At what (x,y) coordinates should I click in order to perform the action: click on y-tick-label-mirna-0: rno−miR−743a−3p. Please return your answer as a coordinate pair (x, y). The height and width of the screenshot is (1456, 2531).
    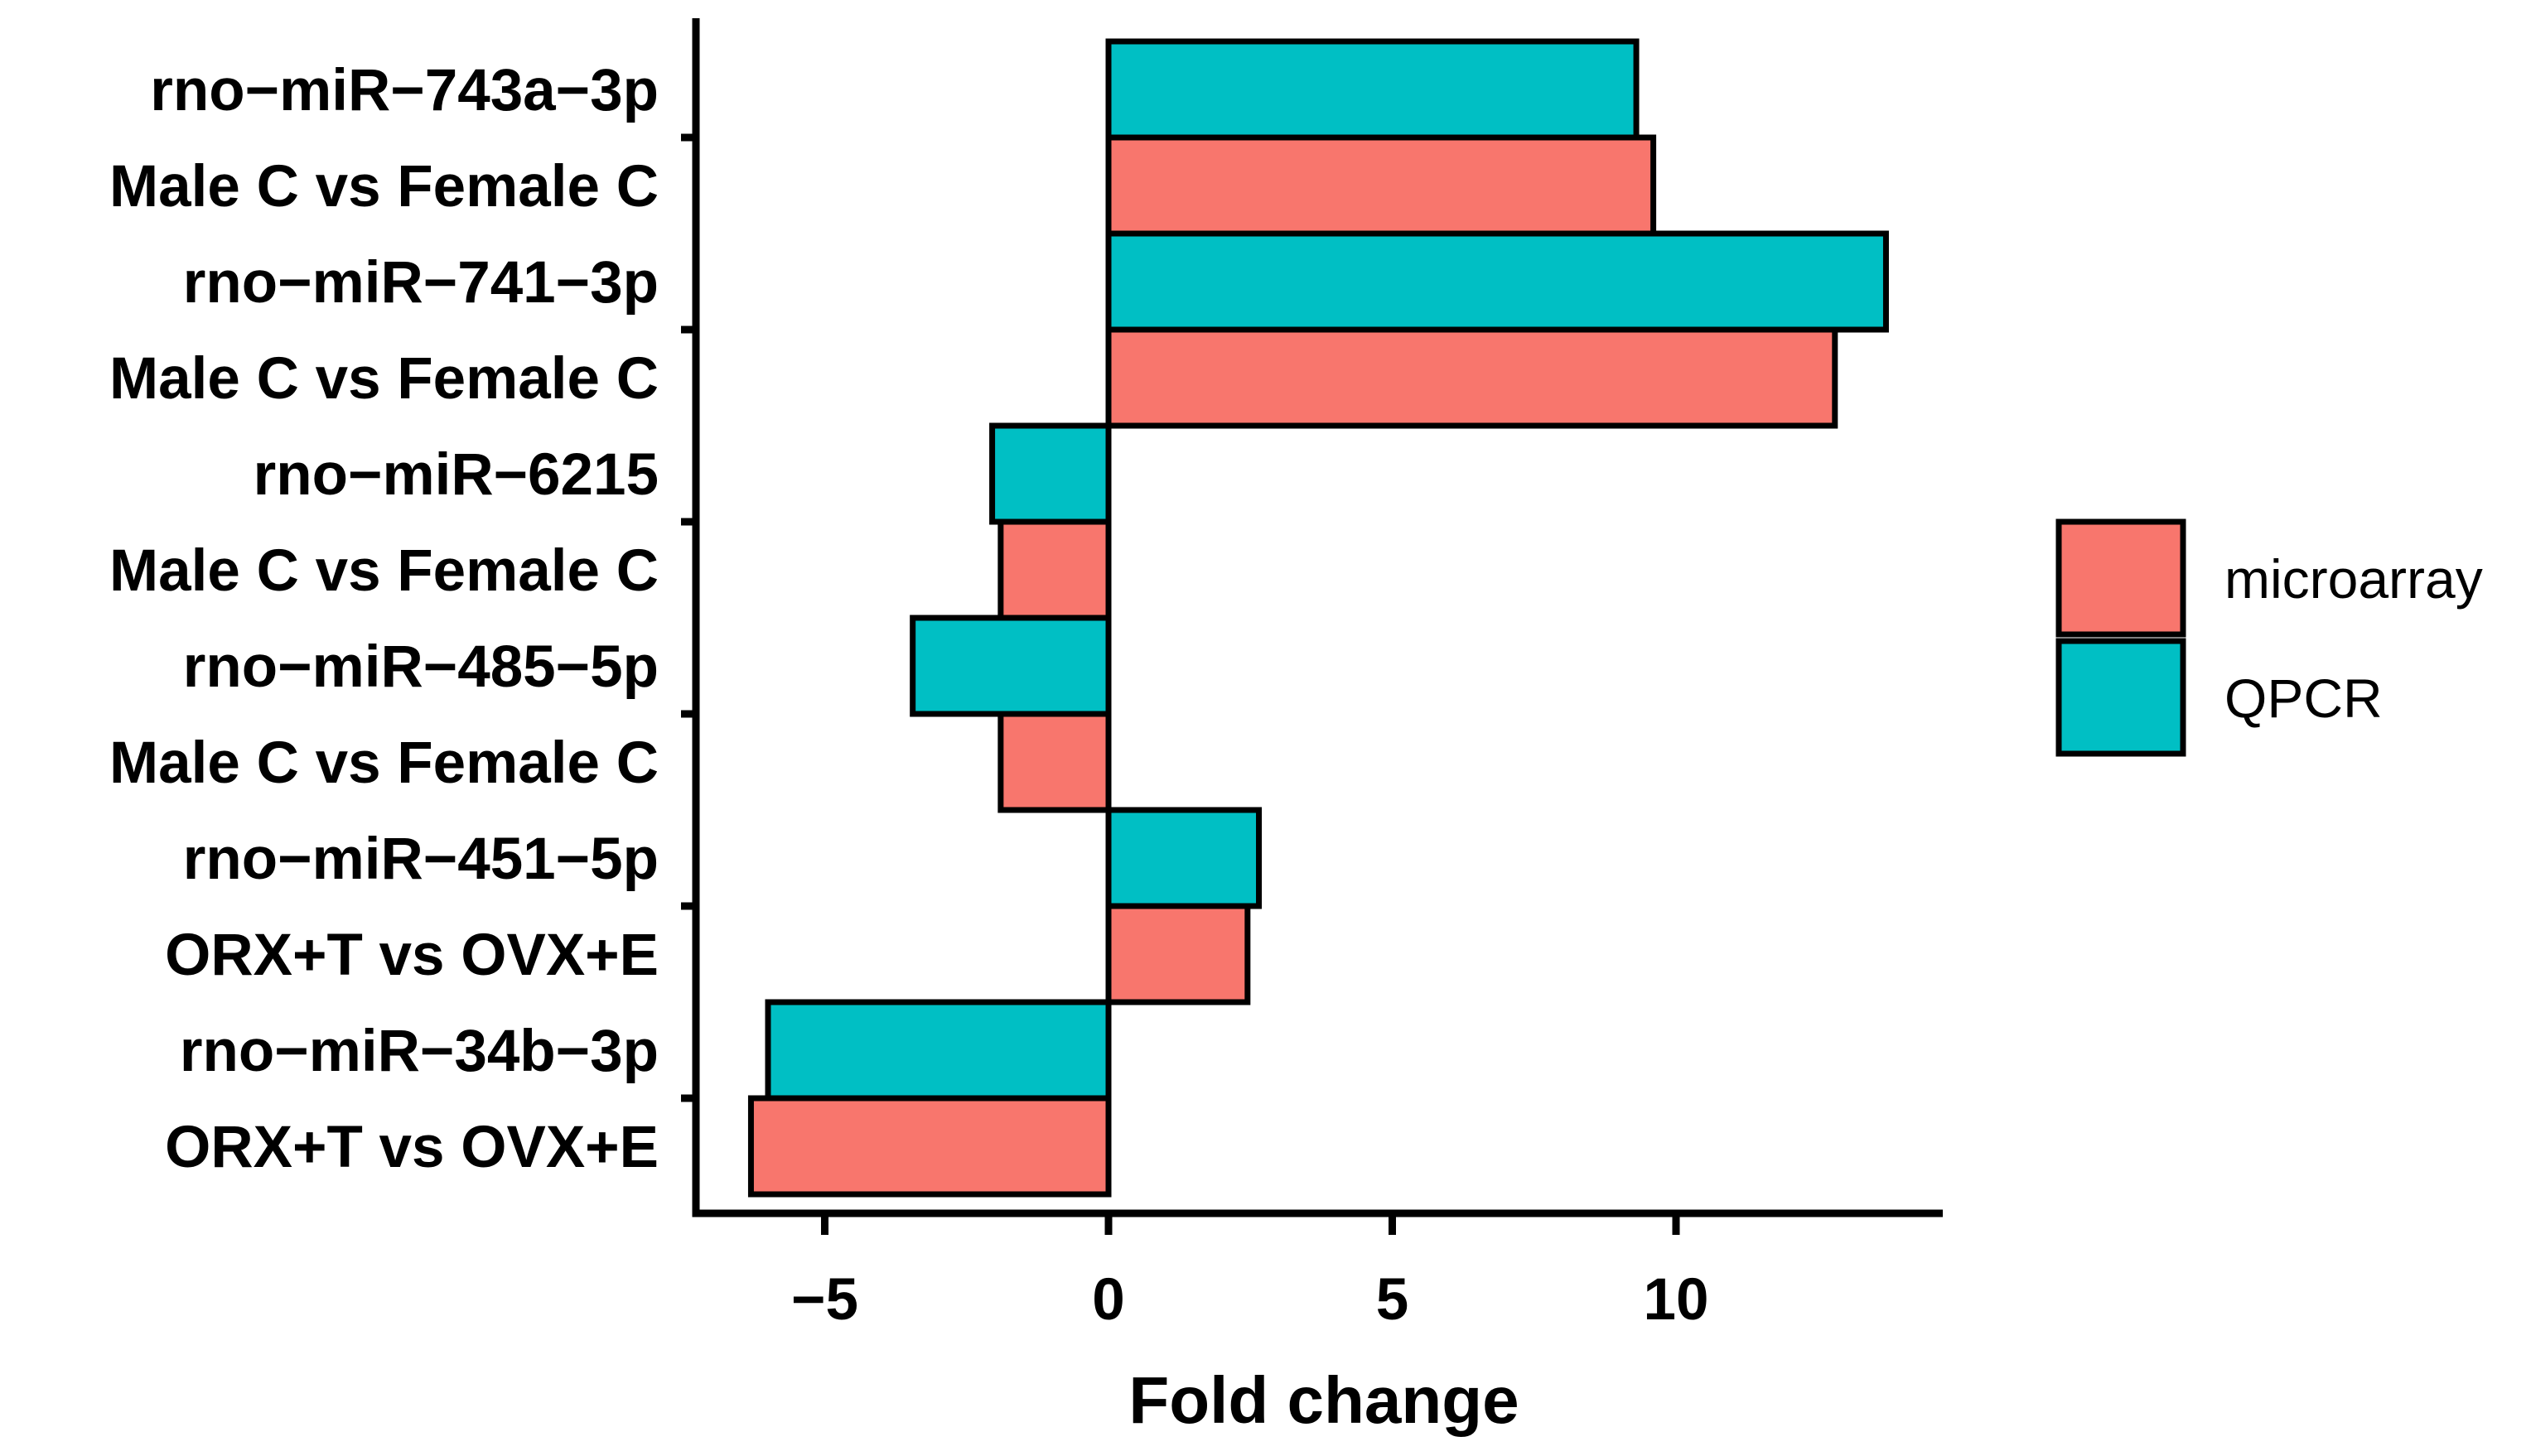
    Looking at the image, I should click on (404, 90).